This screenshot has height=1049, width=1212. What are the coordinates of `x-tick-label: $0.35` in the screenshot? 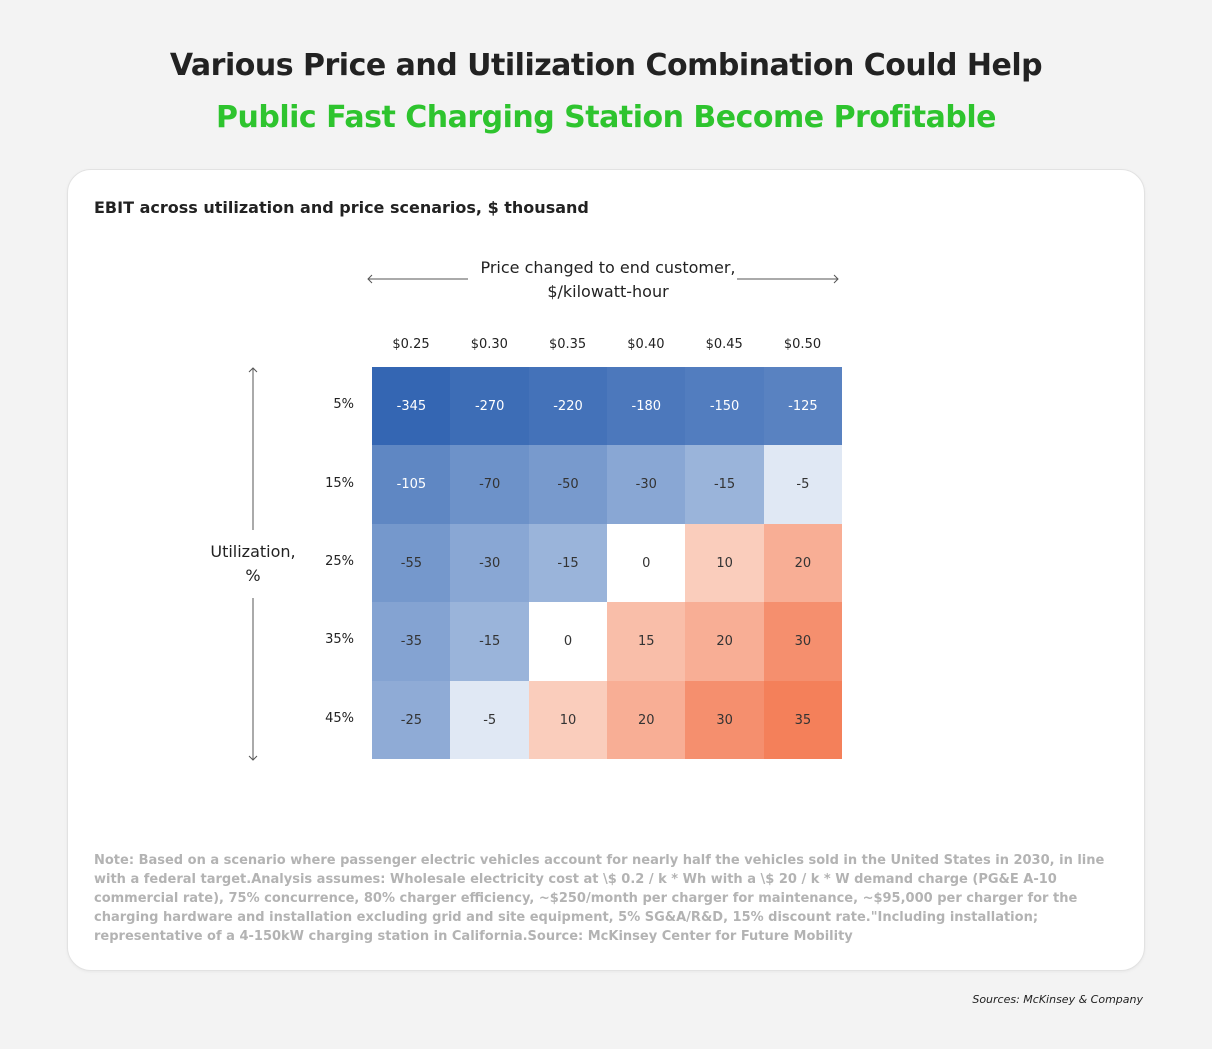 It's located at (567, 344).